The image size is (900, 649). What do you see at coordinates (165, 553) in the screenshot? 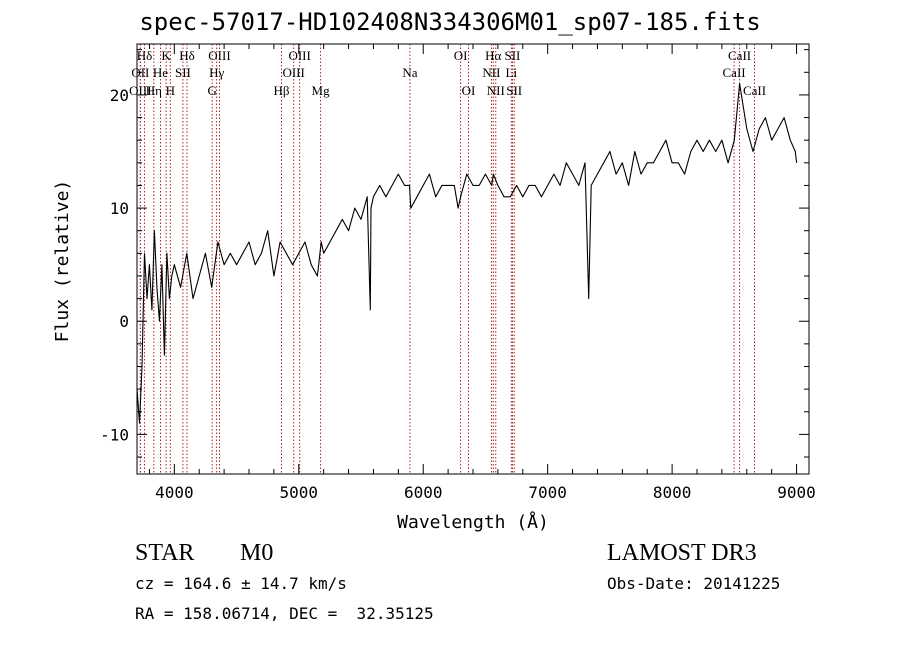
I see `object-class: STAR` at bounding box center [165, 553].